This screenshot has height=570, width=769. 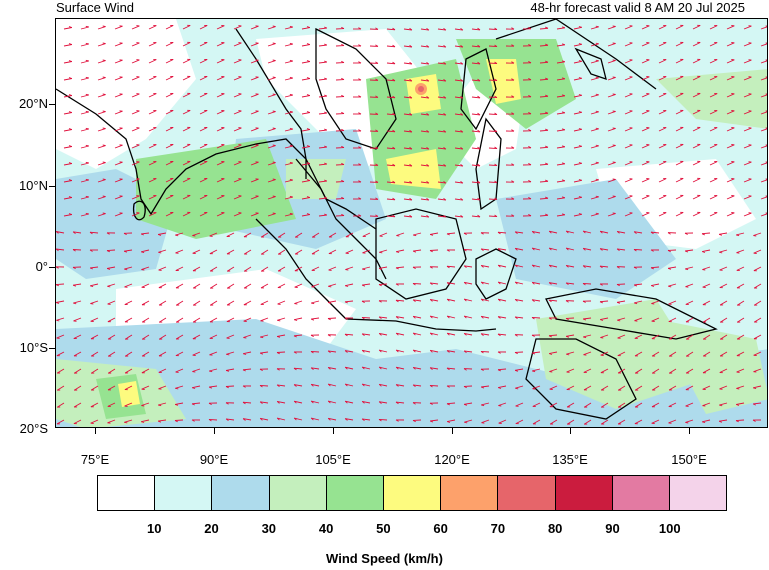 What do you see at coordinates (52, 186) in the screenshot?
I see `lat-tick` at bounding box center [52, 186].